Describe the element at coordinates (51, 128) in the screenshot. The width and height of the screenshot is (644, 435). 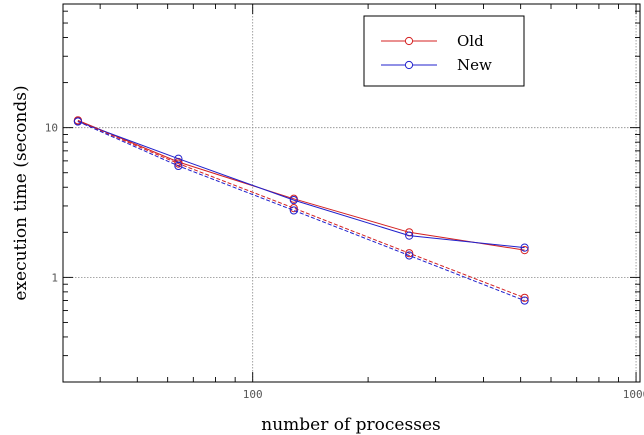
I see `y-tick-label: 10` at that location.